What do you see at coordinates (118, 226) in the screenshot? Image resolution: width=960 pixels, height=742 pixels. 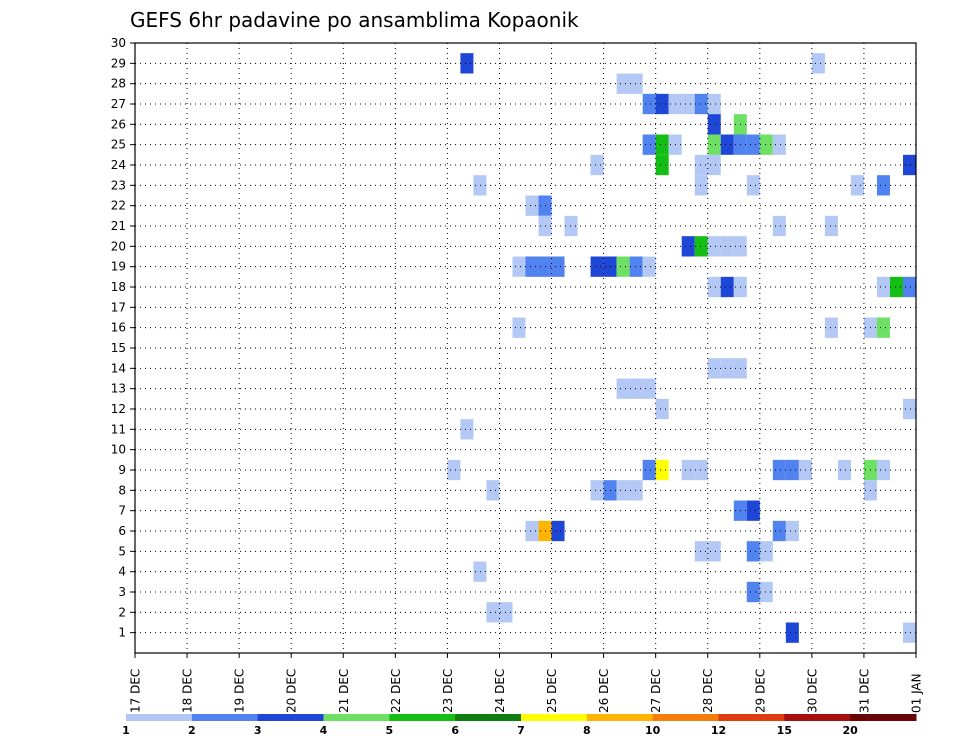 I see `y-tick-label: 21` at bounding box center [118, 226].